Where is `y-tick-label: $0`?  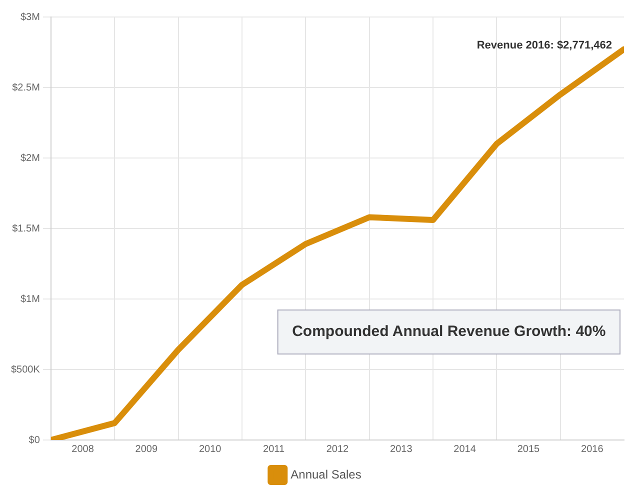 y-tick-label: $0 is located at coordinates (34, 440).